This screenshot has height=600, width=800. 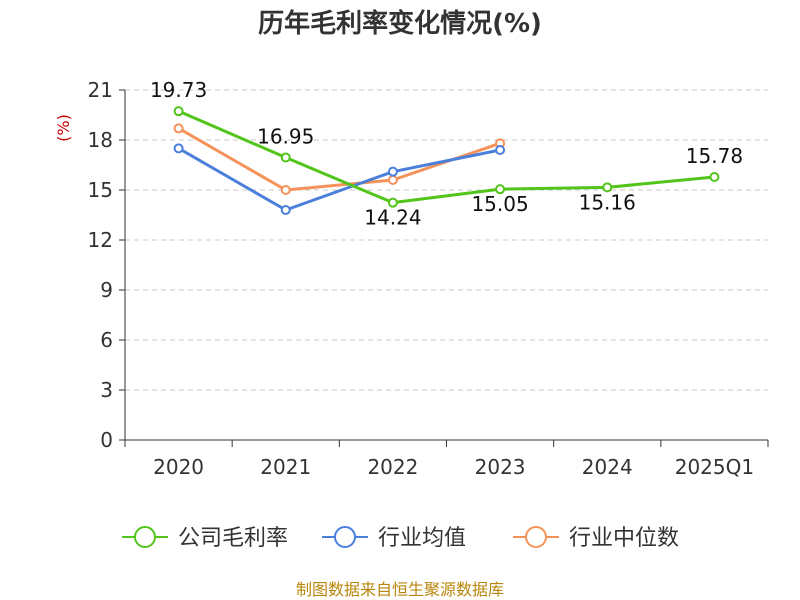 What do you see at coordinates (422, 538) in the screenshot?
I see `legend-label: 行业均值` at bounding box center [422, 538].